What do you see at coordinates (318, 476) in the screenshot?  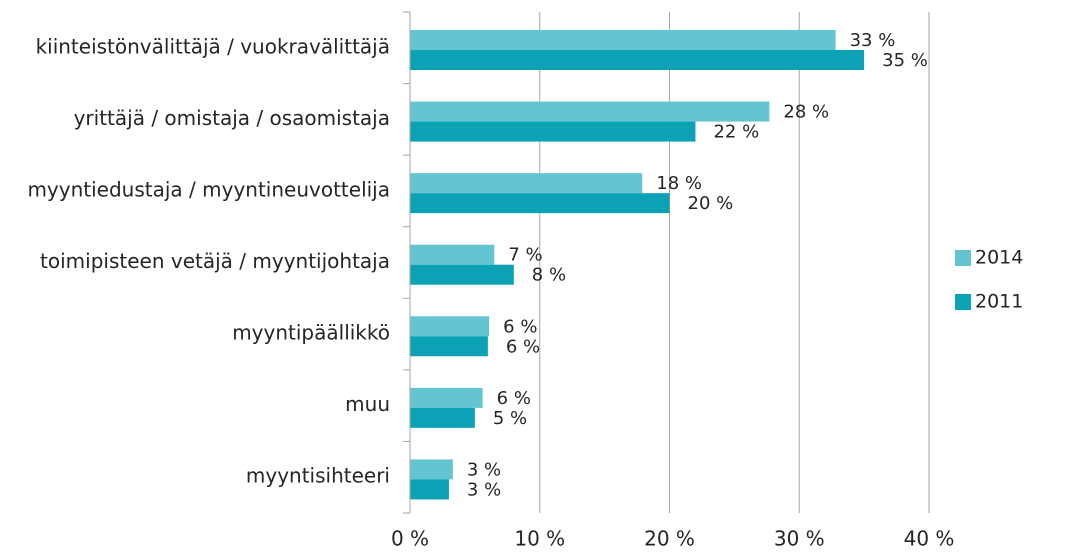 I see `y-tick-label: myyntisihteeri` at bounding box center [318, 476].